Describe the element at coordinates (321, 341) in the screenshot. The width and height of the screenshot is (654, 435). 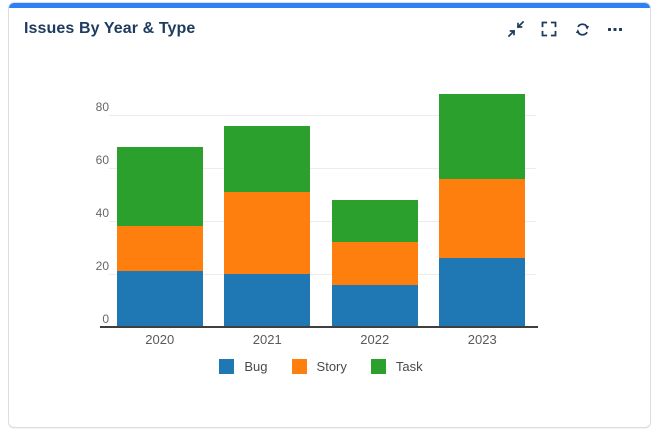
I see `x-axis-labels: 2020 2021 2022 2023` at that location.